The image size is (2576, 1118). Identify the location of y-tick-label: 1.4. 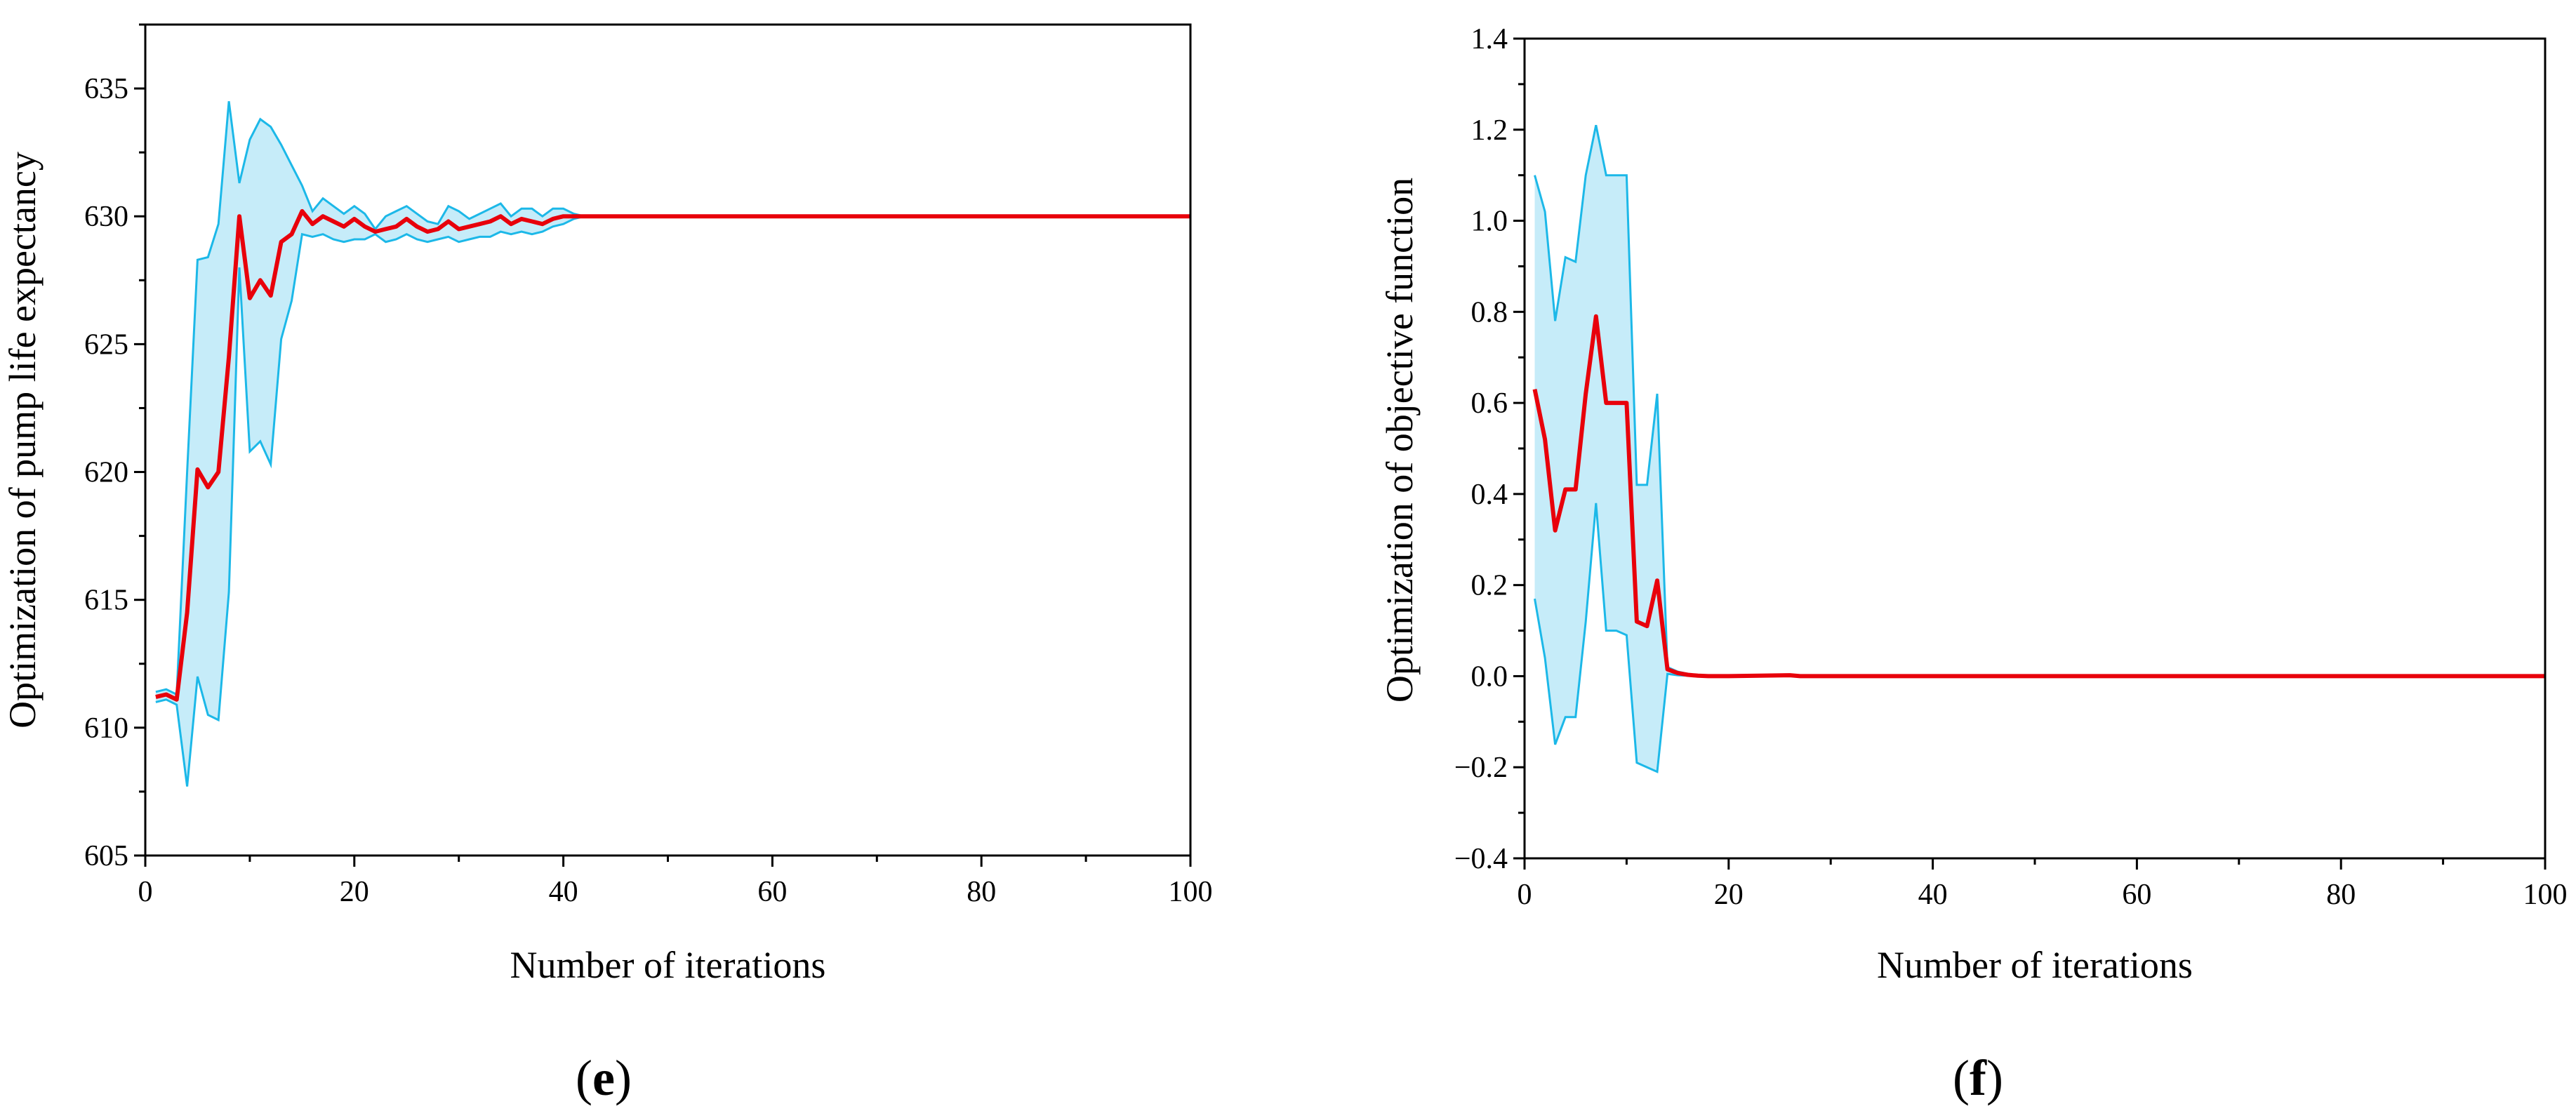
(1489, 39).